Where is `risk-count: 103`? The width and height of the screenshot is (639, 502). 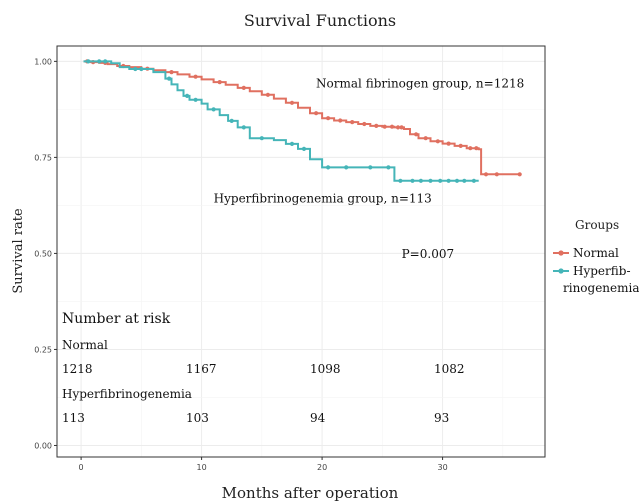
risk-count: 103 is located at coordinates (197, 418).